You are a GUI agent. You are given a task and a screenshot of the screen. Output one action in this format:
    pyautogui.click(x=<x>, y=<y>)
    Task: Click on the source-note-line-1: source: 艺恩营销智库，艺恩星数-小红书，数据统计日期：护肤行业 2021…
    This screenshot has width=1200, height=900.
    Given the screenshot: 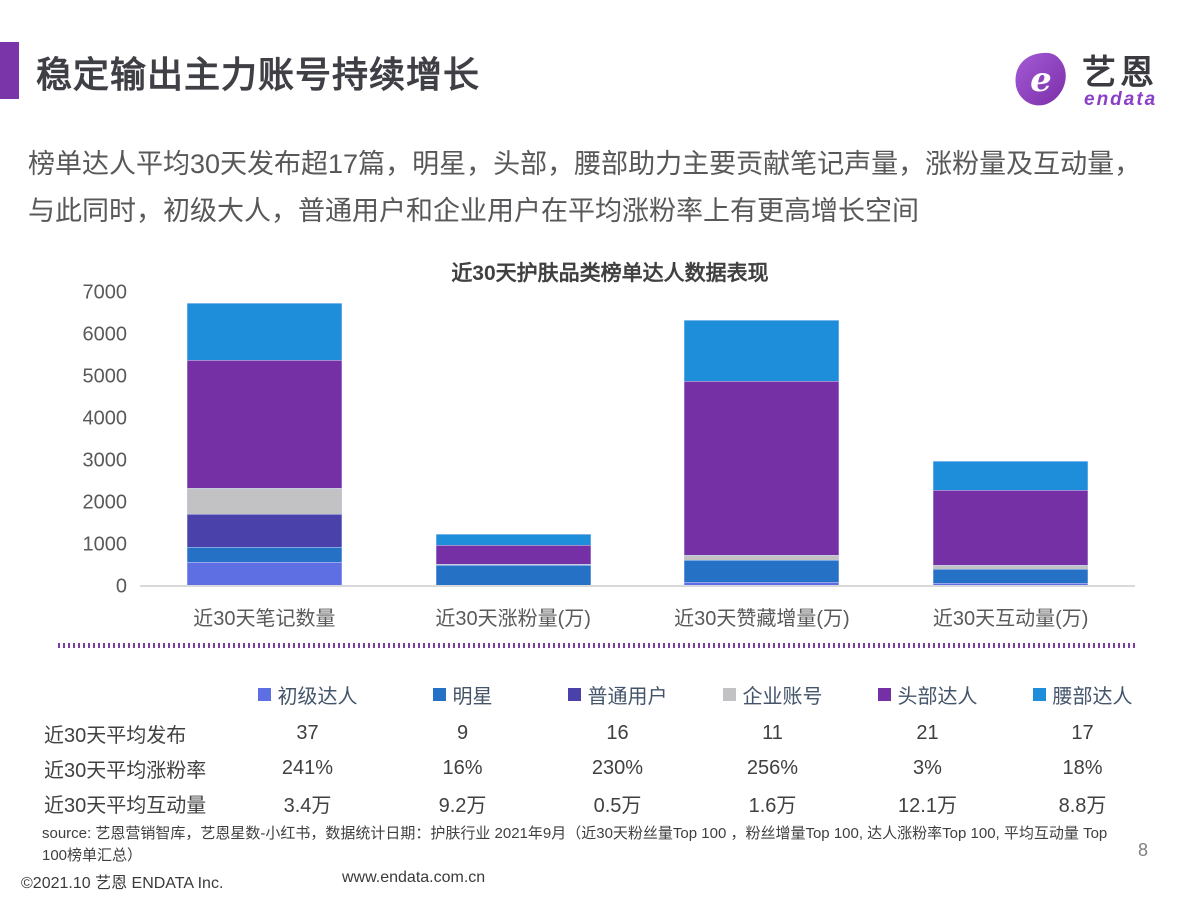 What is the action you would take?
    pyautogui.click(x=560, y=833)
    